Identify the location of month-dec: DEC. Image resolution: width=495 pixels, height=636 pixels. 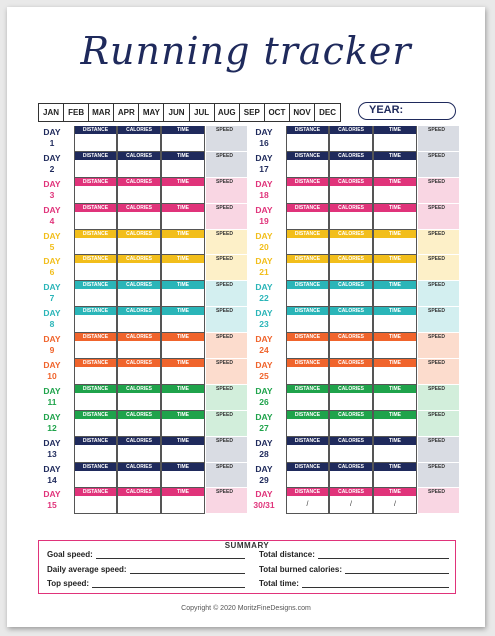
(328, 112).